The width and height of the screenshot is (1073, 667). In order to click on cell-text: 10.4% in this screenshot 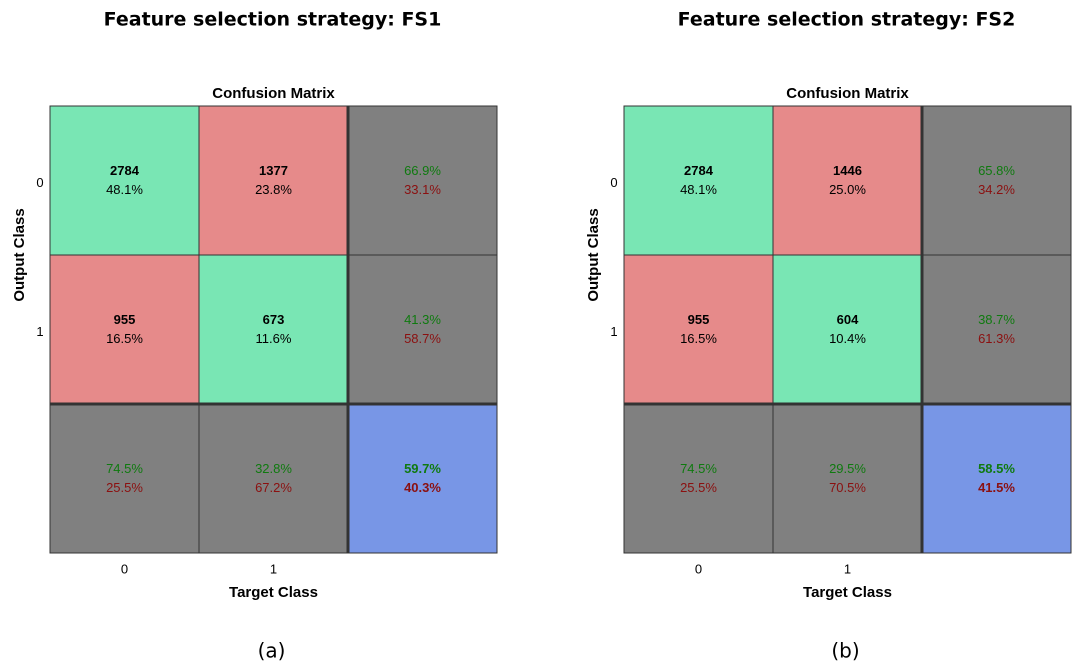, I will do `click(847, 338)`.